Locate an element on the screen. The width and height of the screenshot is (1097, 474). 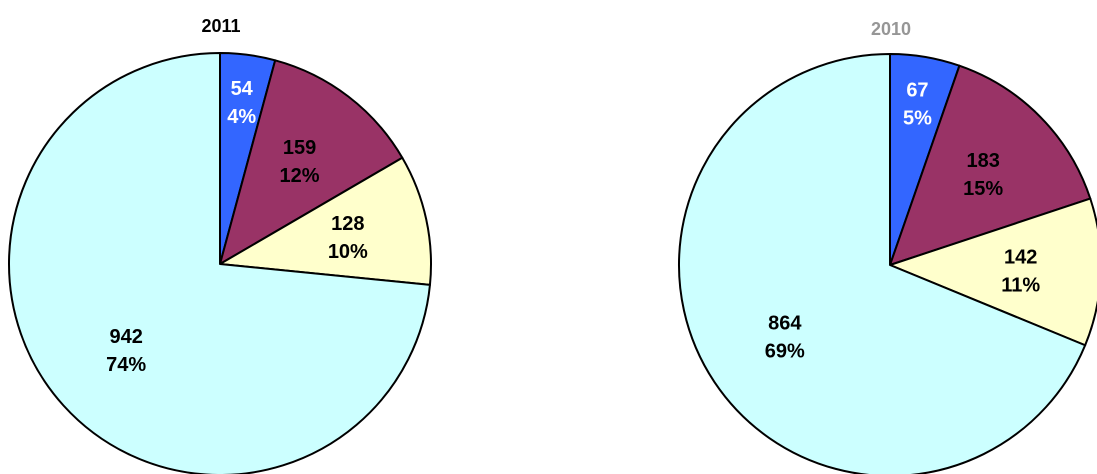
slice-percent-label: 11% is located at coordinates (1020, 286).